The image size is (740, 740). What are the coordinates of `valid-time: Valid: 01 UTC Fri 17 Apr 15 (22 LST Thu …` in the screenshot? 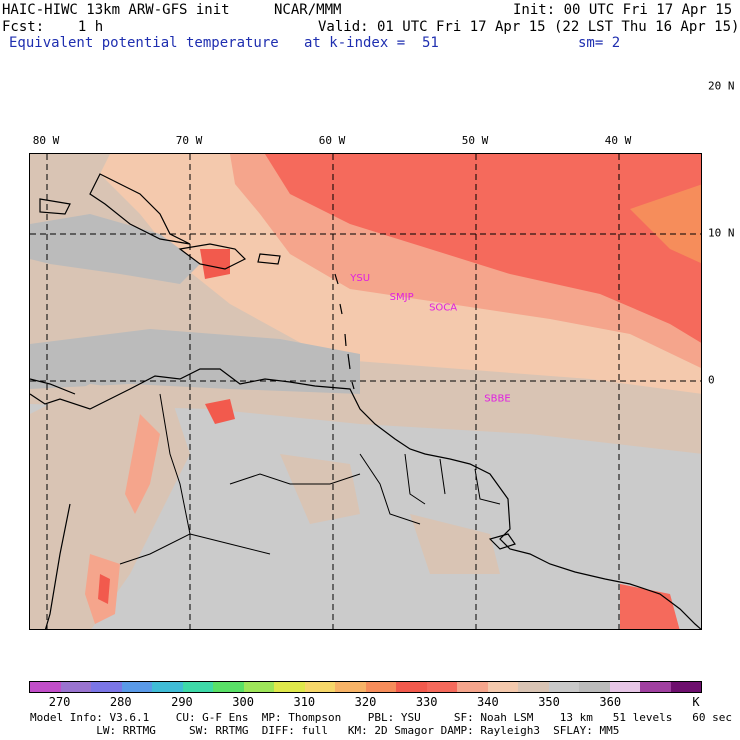 It's located at (529, 27).